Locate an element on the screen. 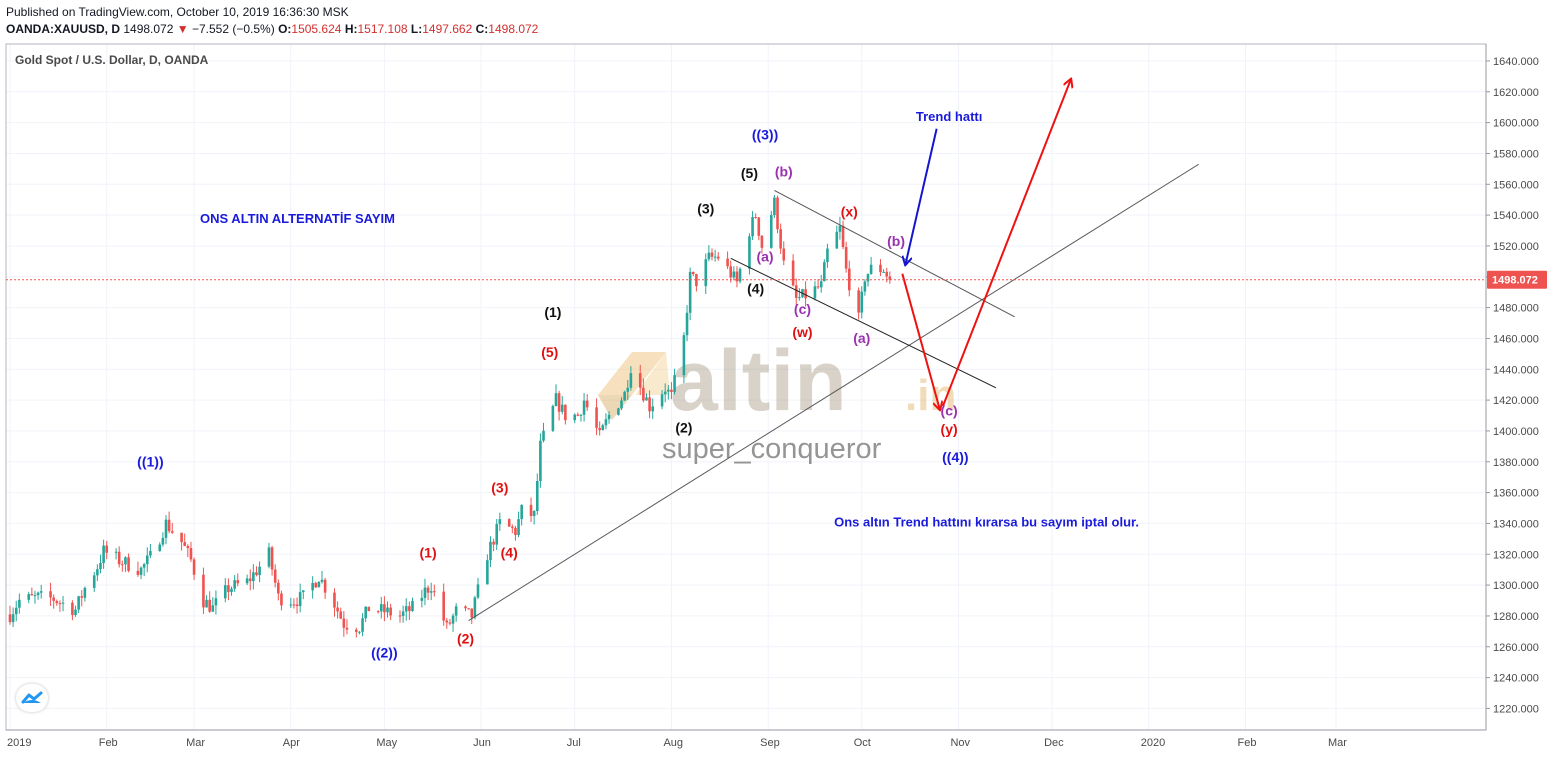 Image resolution: width=1556 pixels, height=761 pixels. price-tick-label: 1440.000 is located at coordinates (1516, 370).